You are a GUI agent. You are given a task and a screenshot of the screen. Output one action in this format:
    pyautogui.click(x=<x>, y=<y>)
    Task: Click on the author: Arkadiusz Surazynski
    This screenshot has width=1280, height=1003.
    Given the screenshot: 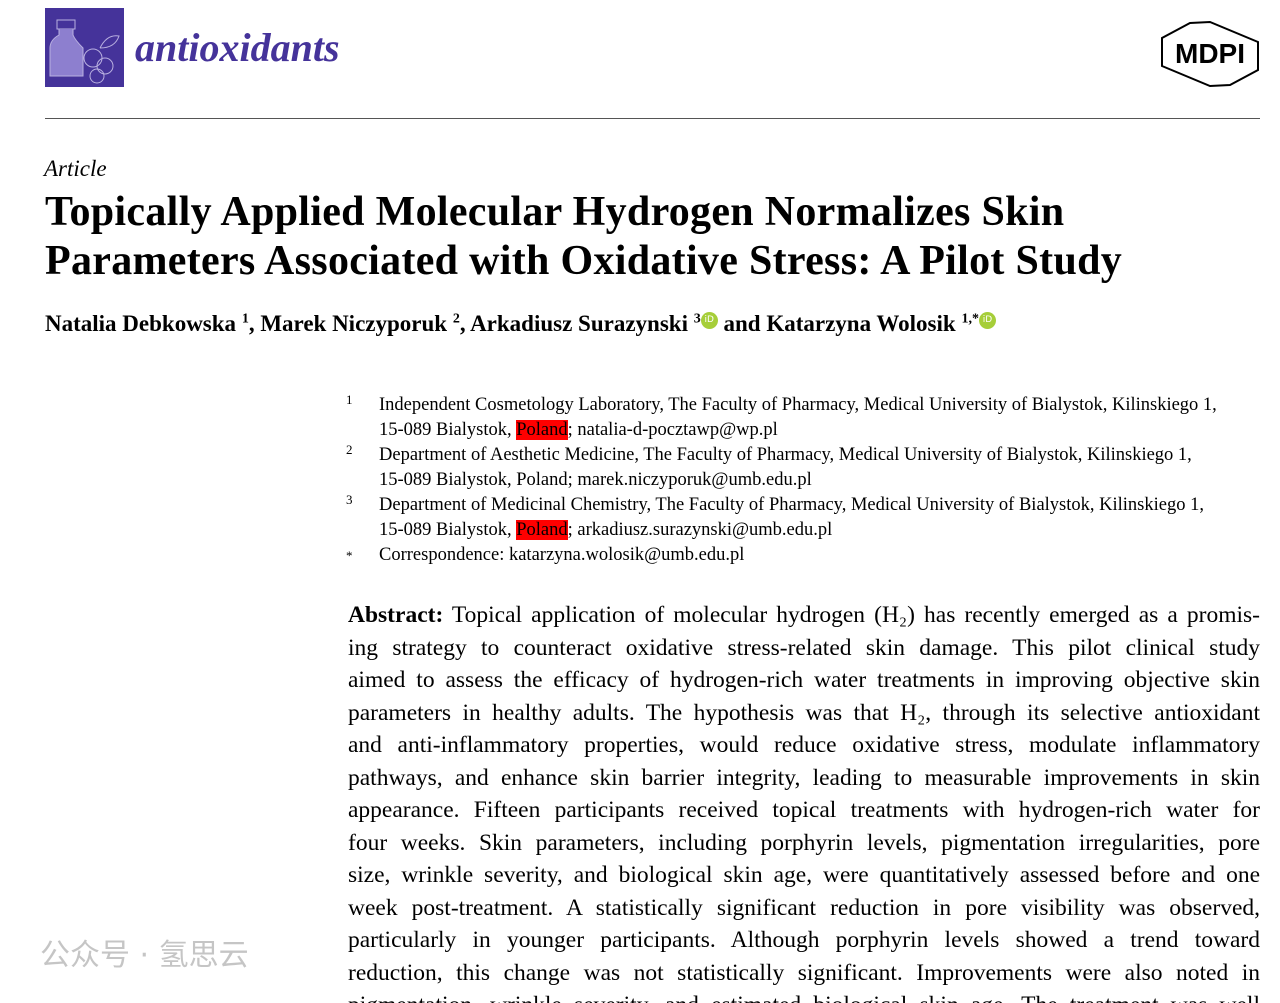 What is the action you would take?
    pyautogui.click(x=579, y=323)
    